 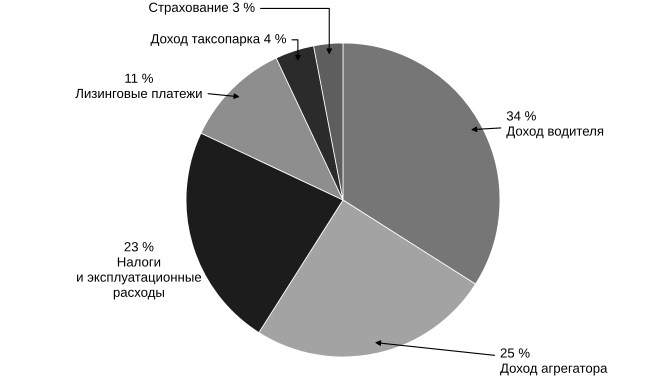 What do you see at coordinates (202, 8) in the screenshot?
I see `slice-label: Страхование 3 %` at bounding box center [202, 8].